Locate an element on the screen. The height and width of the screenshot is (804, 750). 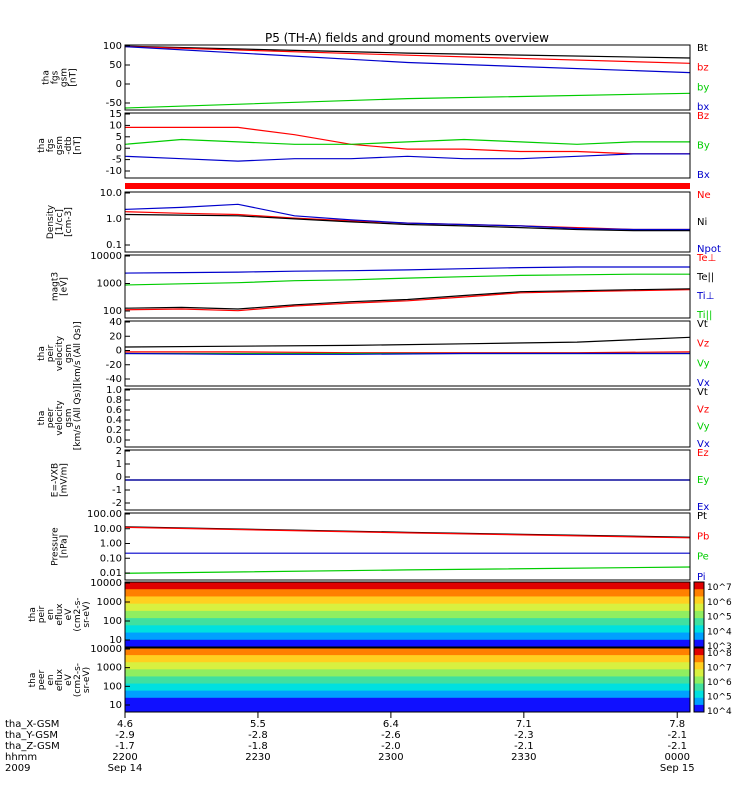
x-row-value: -2.8 is located at coordinates (258, 735).